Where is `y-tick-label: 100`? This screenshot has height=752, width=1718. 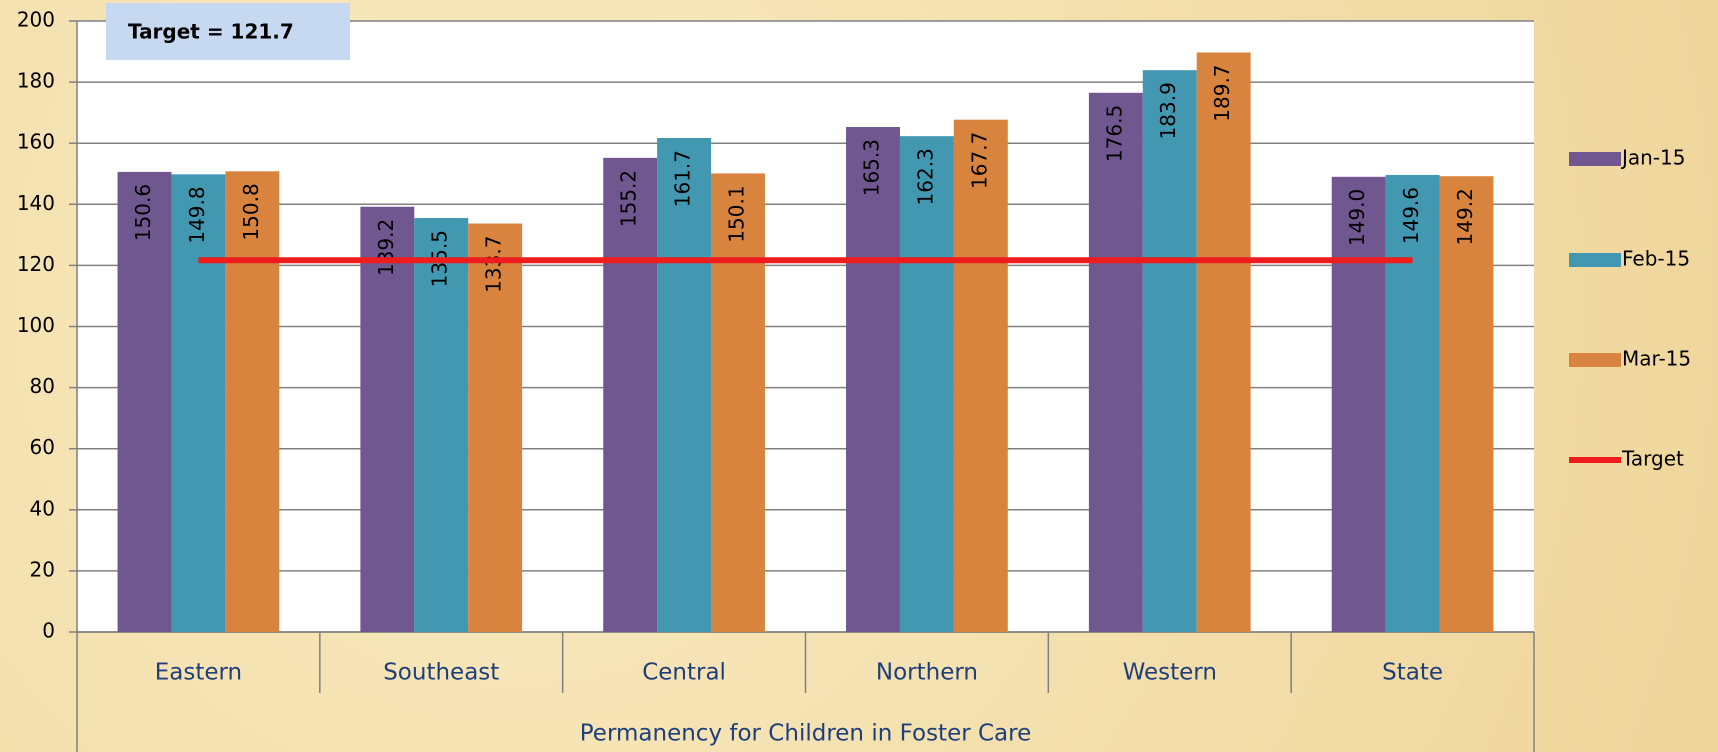
y-tick-label: 100 is located at coordinates (36, 325).